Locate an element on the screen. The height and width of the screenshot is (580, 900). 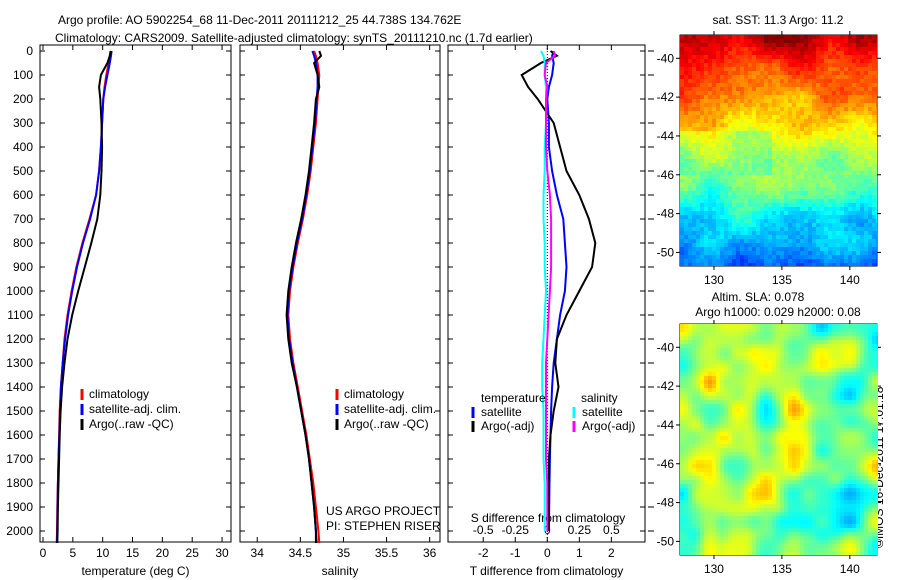
x-tick-label: 35 is located at coordinates (344, 553).